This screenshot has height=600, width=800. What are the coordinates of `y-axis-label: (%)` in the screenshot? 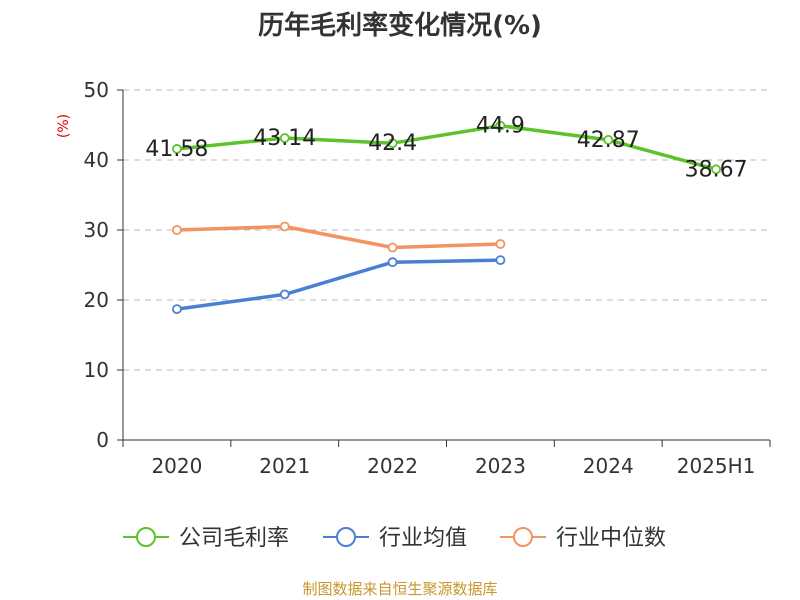 It's located at (64, 126).